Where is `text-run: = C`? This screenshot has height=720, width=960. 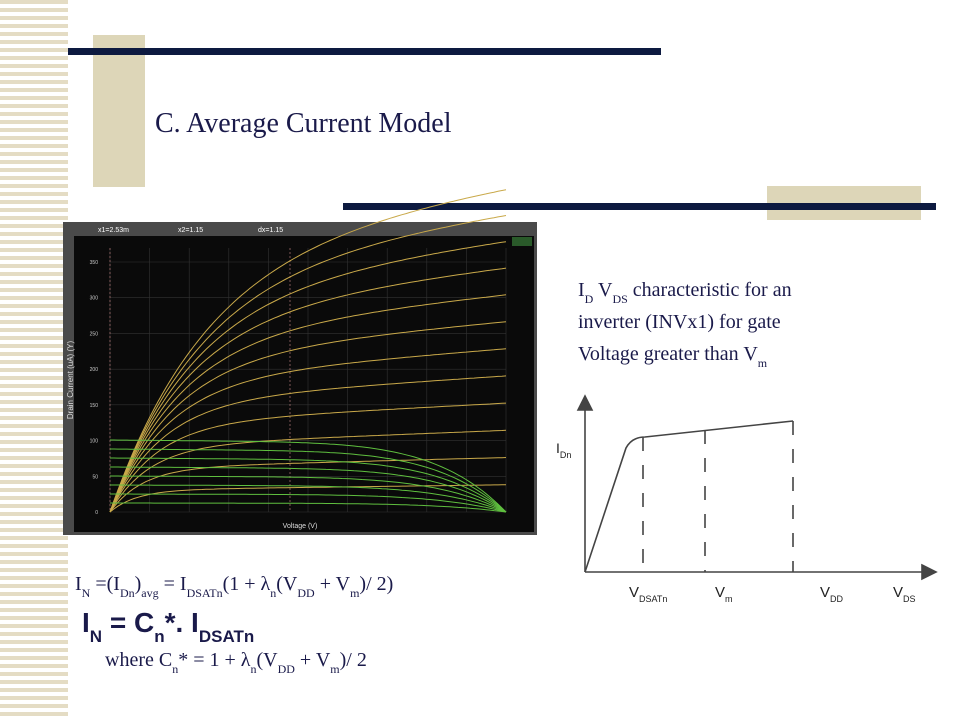
text-run: = C is located at coordinates (128, 622).